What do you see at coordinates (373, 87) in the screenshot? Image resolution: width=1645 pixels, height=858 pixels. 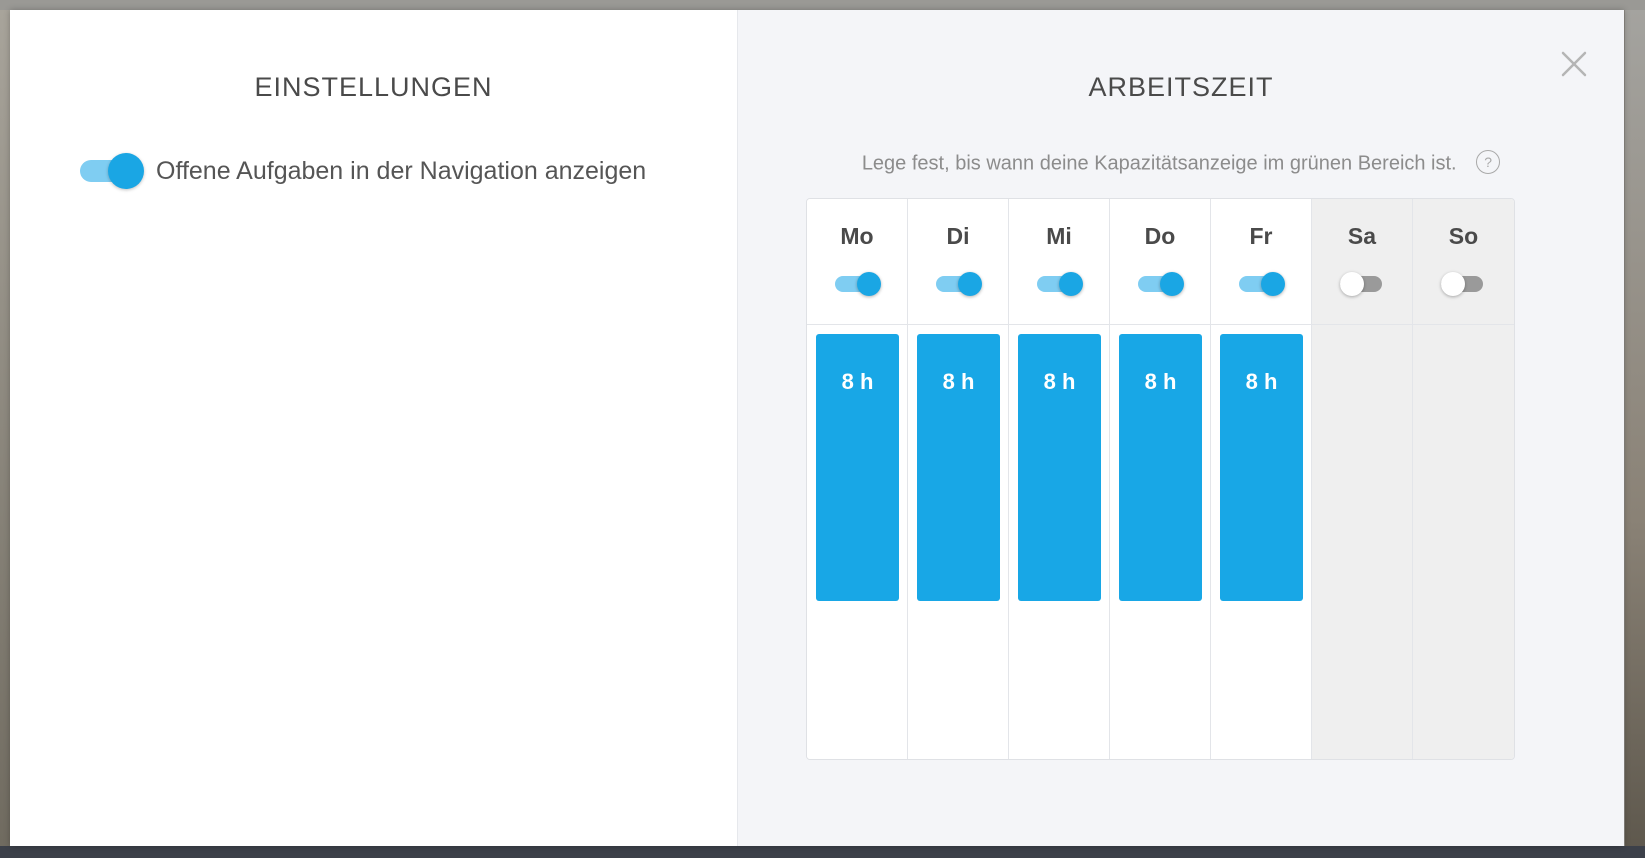 I see `settings-title: EINSTELLUNGEN` at bounding box center [373, 87].